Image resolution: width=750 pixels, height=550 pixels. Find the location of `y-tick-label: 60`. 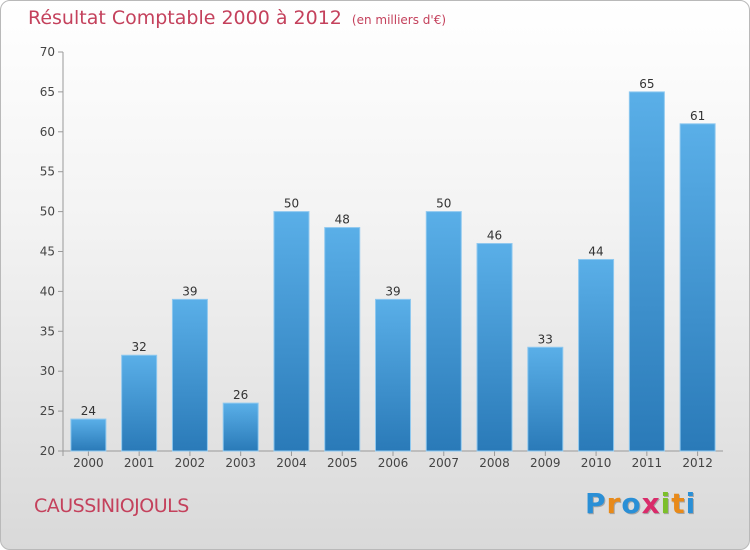

y-tick-label: 60 is located at coordinates (47, 132).